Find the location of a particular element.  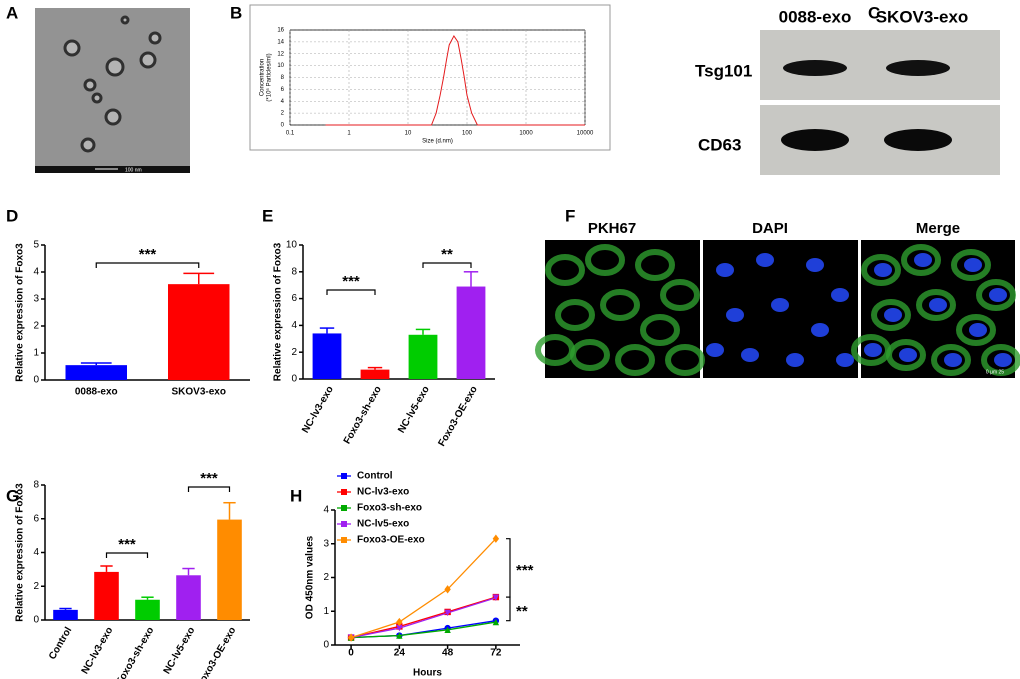

x-tick-label: 10 is located at coordinates (408, 134).